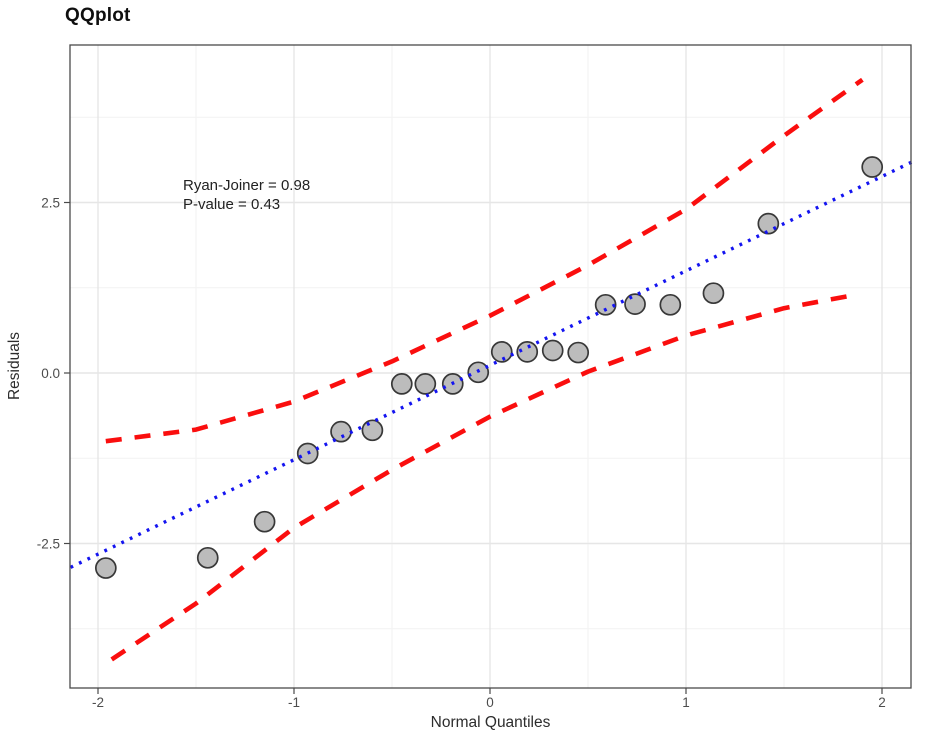 The width and height of the screenshot is (928, 749). I want to click on y-tick-label: -2.5, so click(48, 543).